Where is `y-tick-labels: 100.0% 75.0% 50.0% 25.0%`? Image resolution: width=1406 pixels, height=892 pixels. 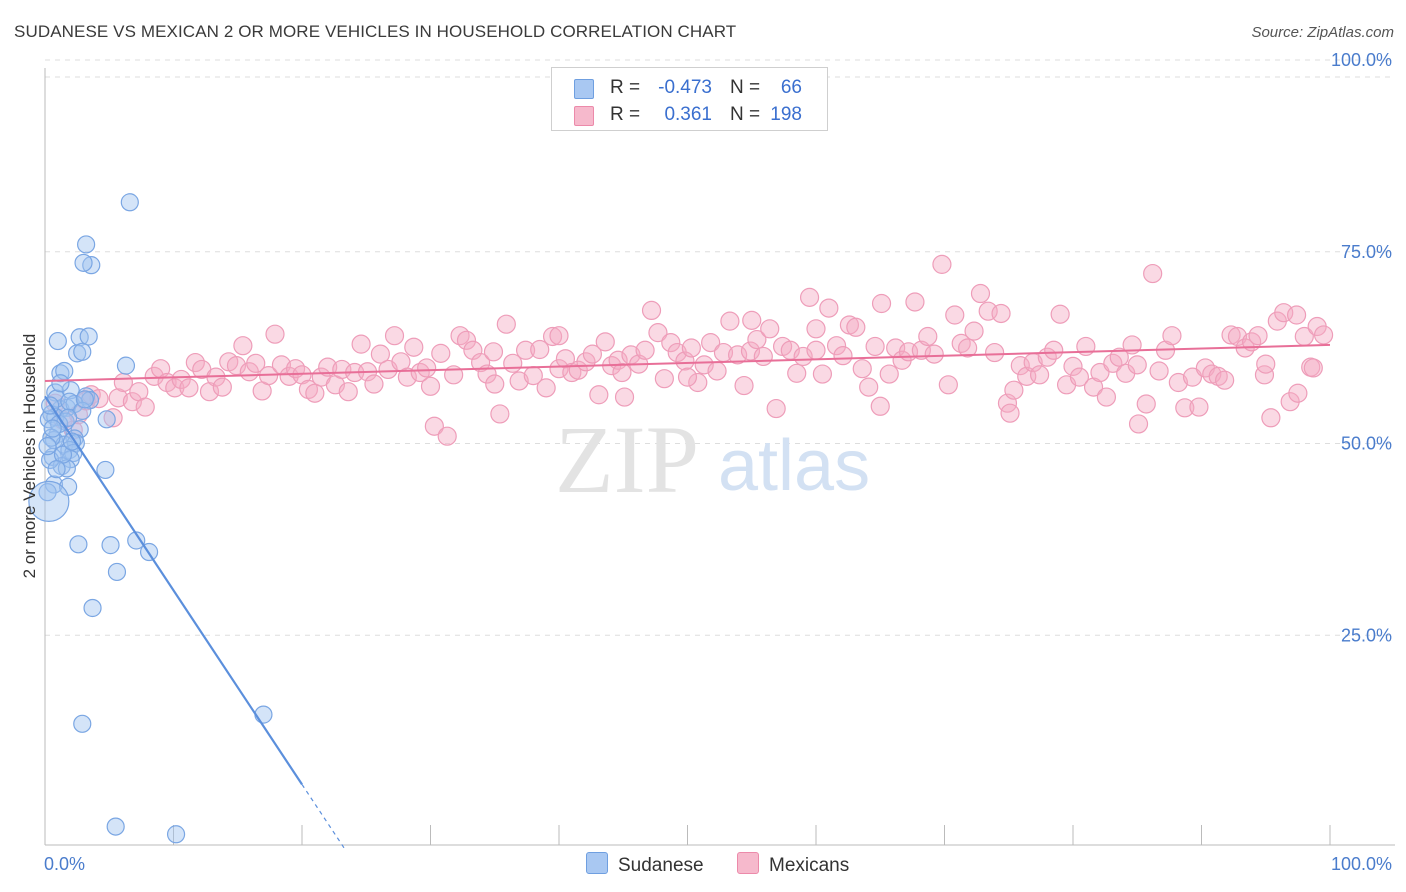 y-tick-labels: 100.0% 75.0% 50.0% 25.0% is located at coordinates (1361, 347).